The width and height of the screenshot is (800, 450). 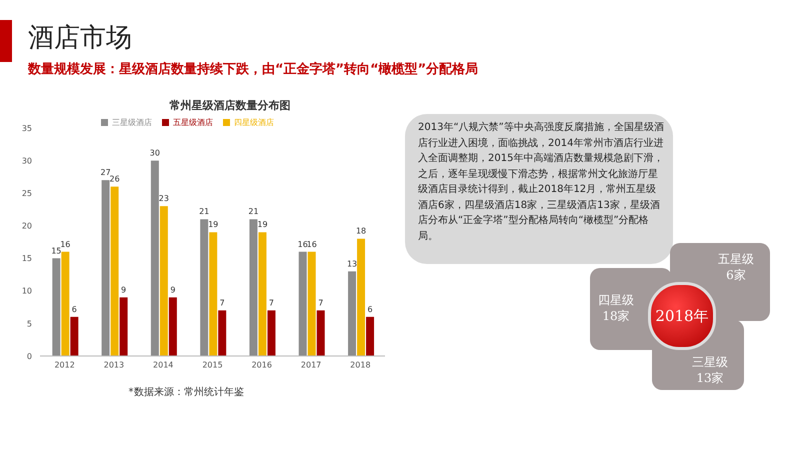 What do you see at coordinates (132, 122) in the screenshot?
I see `legend-label: 三星级酒店` at bounding box center [132, 122].